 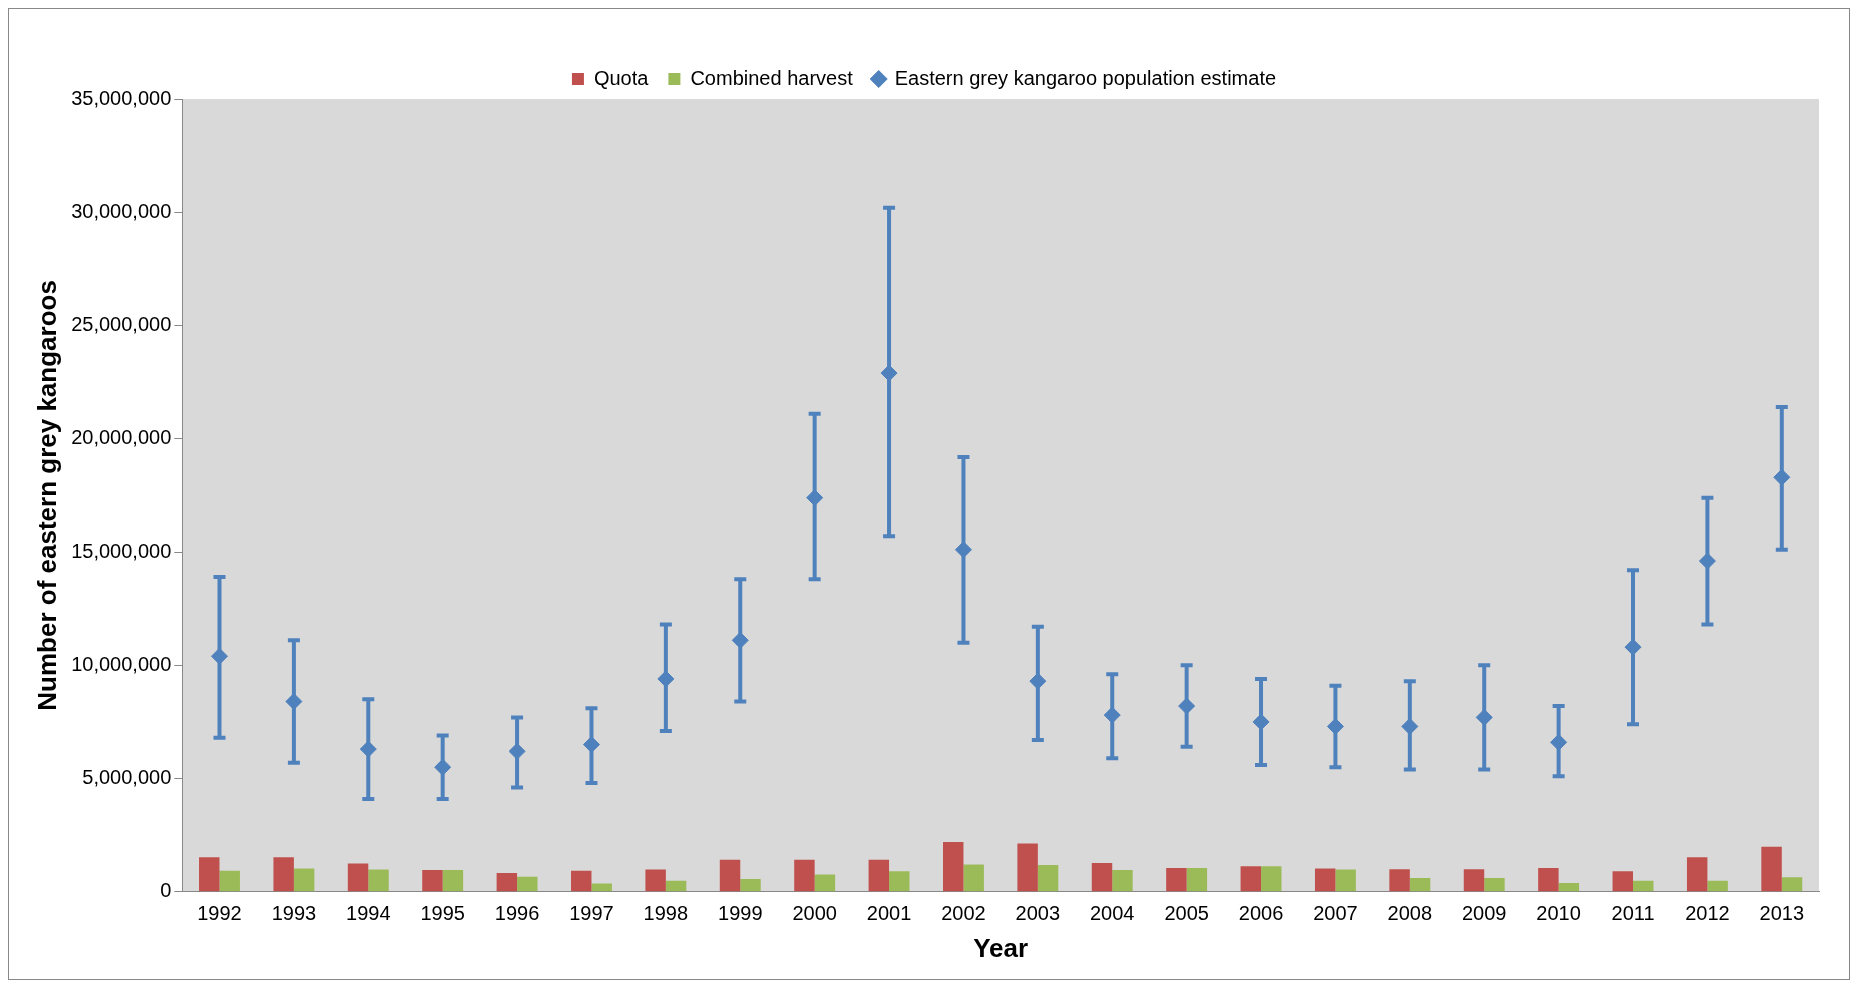 What do you see at coordinates (1186, 913) in the screenshot?
I see `x-tick-label: 2005` at bounding box center [1186, 913].